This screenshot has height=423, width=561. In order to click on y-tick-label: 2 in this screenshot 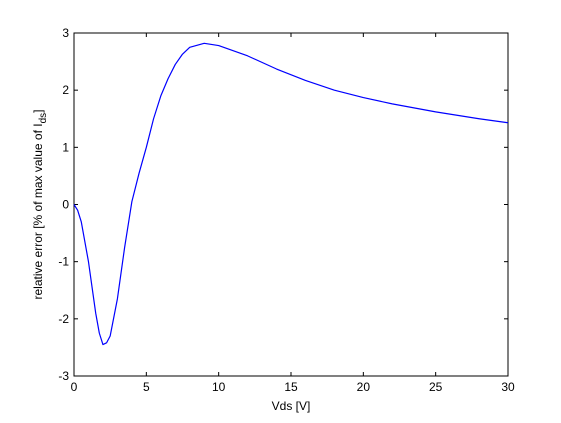, I will do `click(65, 90)`.